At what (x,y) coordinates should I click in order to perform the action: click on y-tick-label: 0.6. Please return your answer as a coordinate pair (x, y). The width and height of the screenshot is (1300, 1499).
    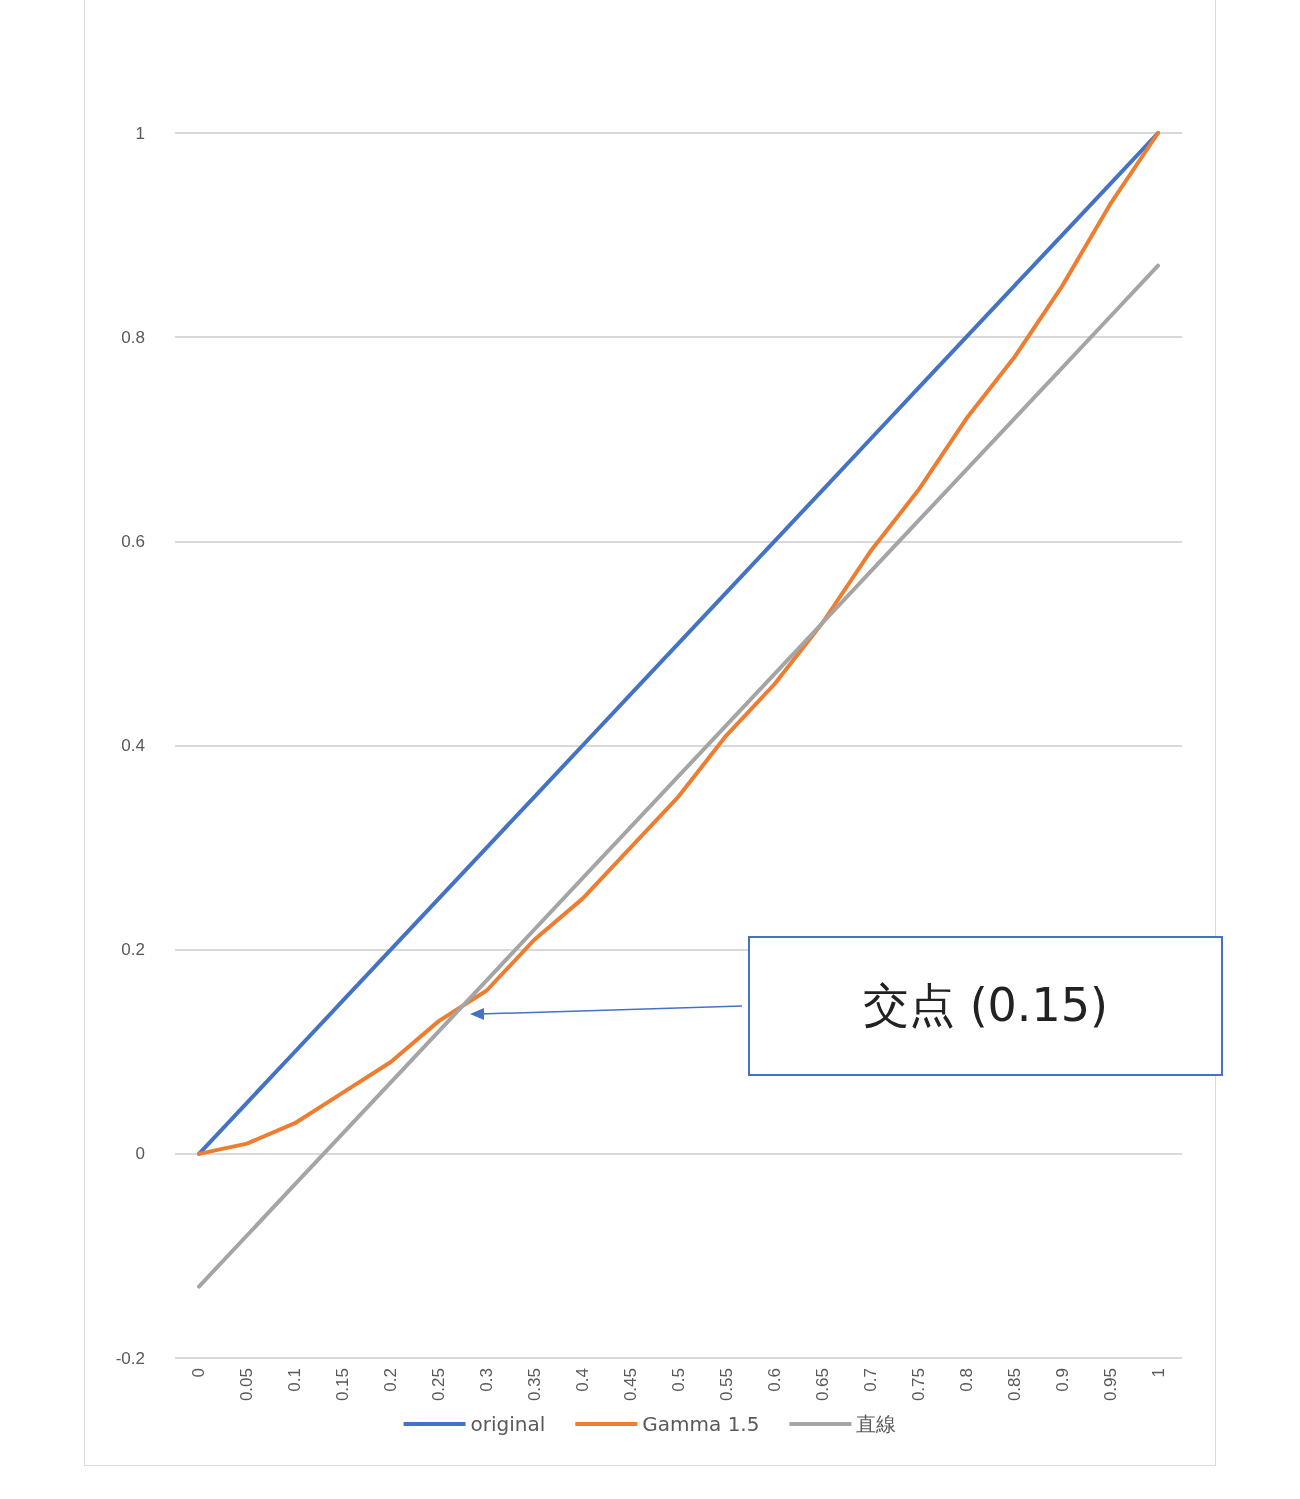
    Looking at the image, I should click on (133, 541).